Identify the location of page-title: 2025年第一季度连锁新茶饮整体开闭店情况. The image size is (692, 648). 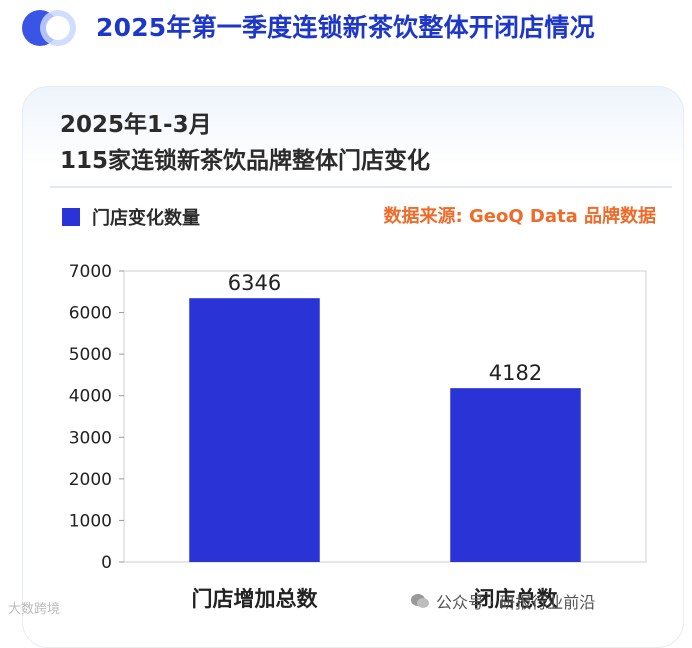
(345, 27).